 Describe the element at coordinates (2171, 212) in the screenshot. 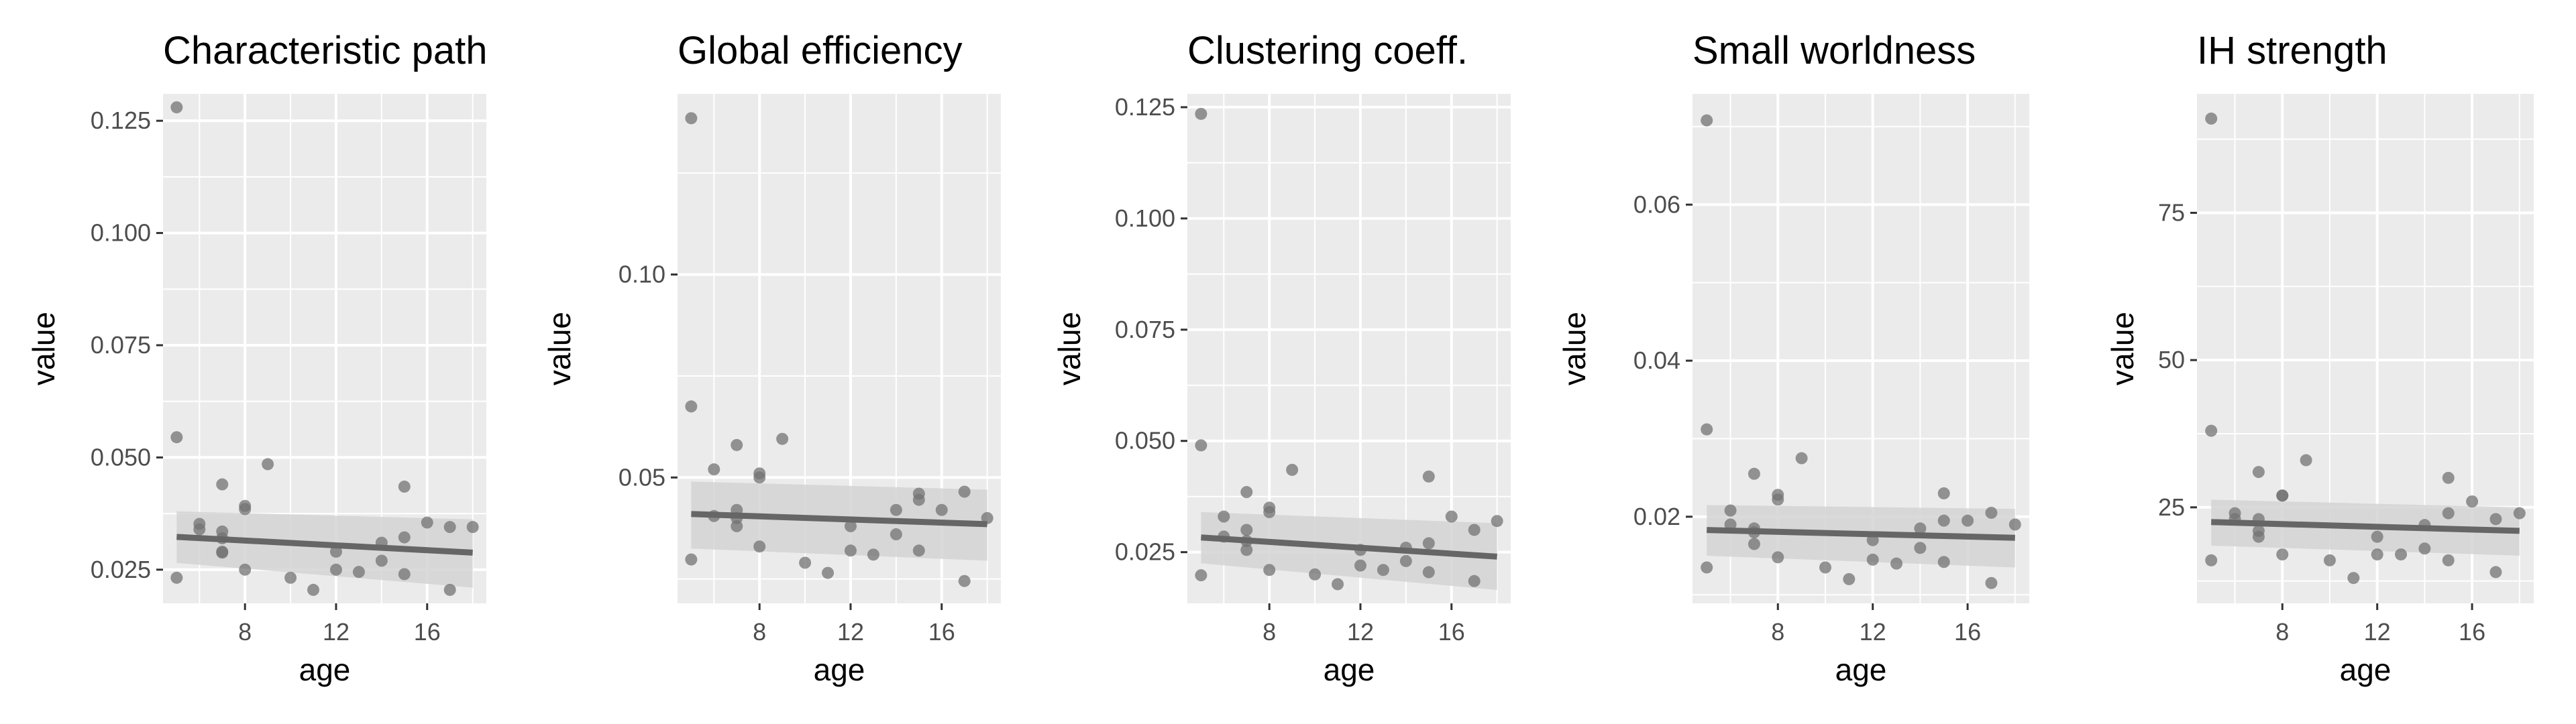

I see `y-tick-label: 75` at that location.